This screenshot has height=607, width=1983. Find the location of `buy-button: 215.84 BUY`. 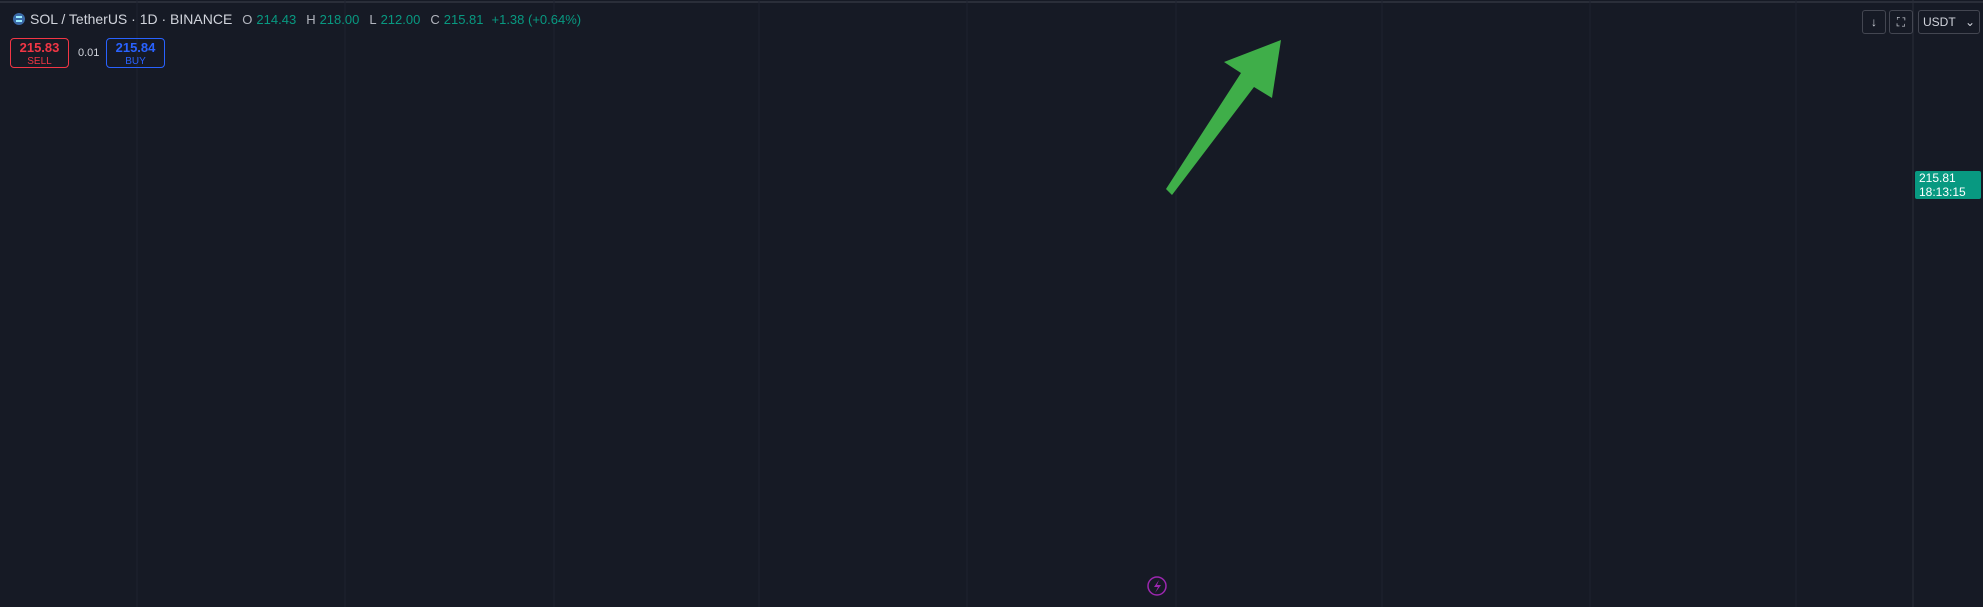

buy-button: 215.84 BUY is located at coordinates (135, 53).